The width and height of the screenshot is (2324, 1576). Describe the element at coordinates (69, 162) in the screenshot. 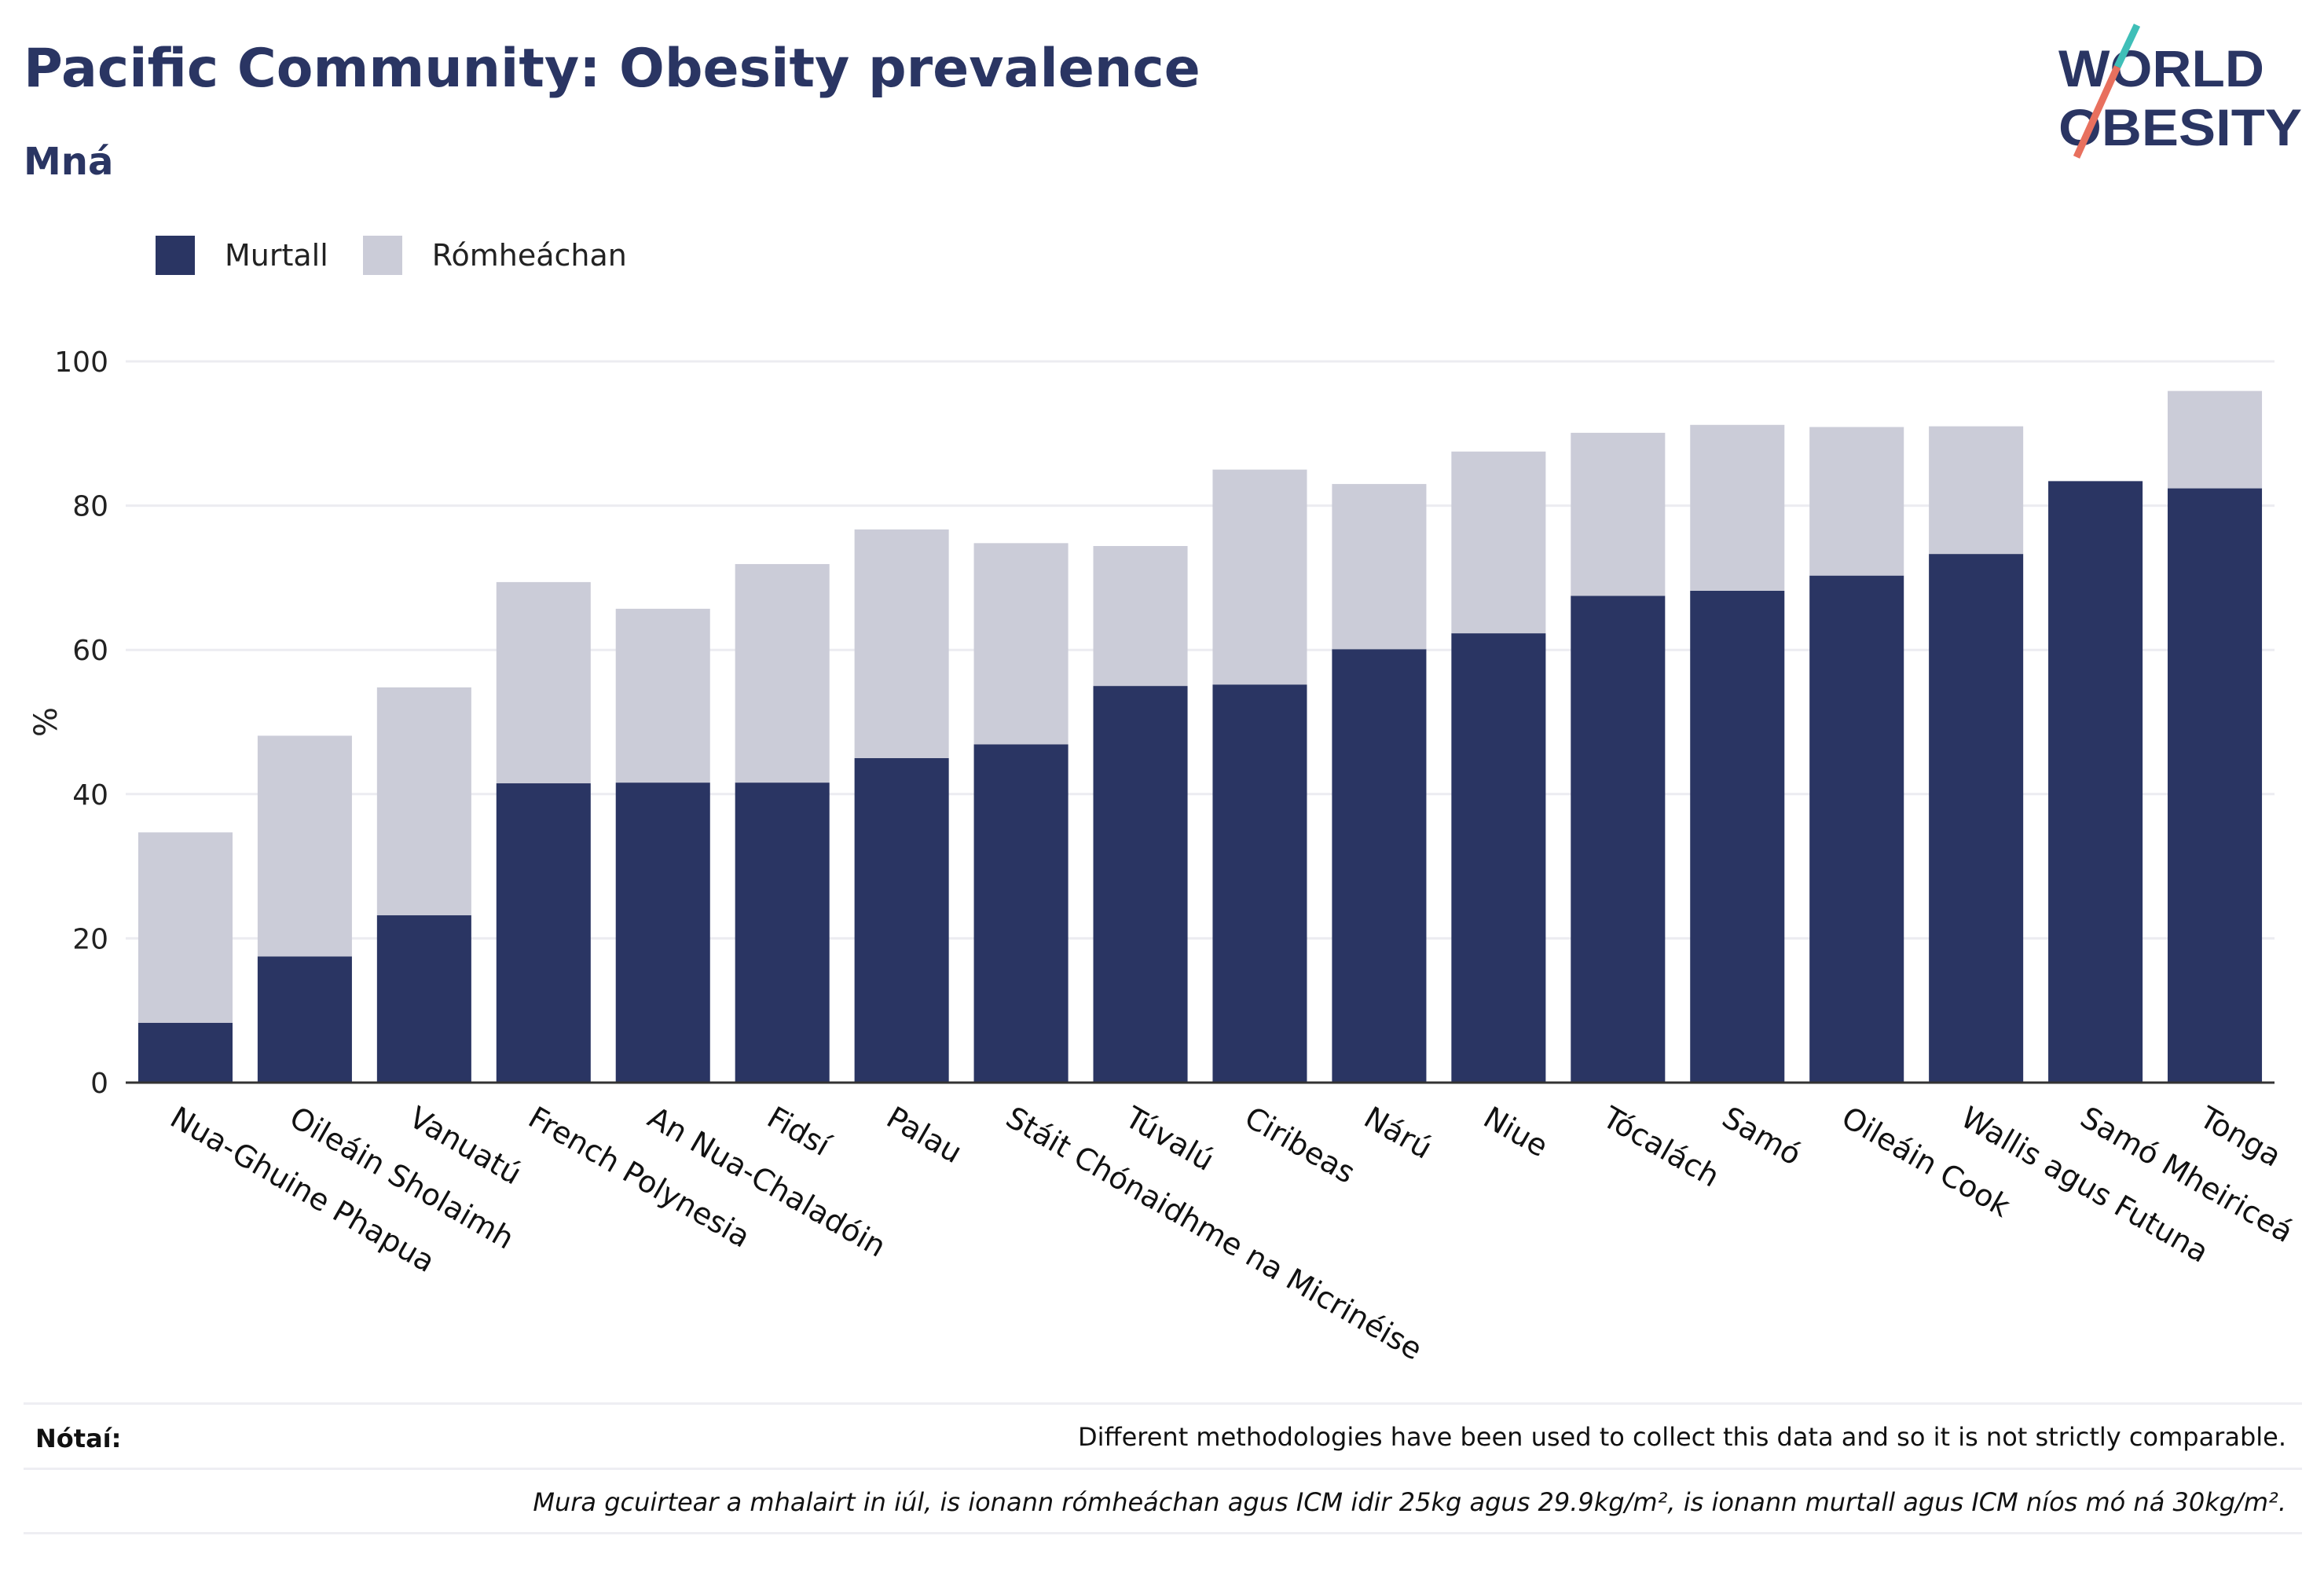

I see `chart-subtitle: Mná` at that location.